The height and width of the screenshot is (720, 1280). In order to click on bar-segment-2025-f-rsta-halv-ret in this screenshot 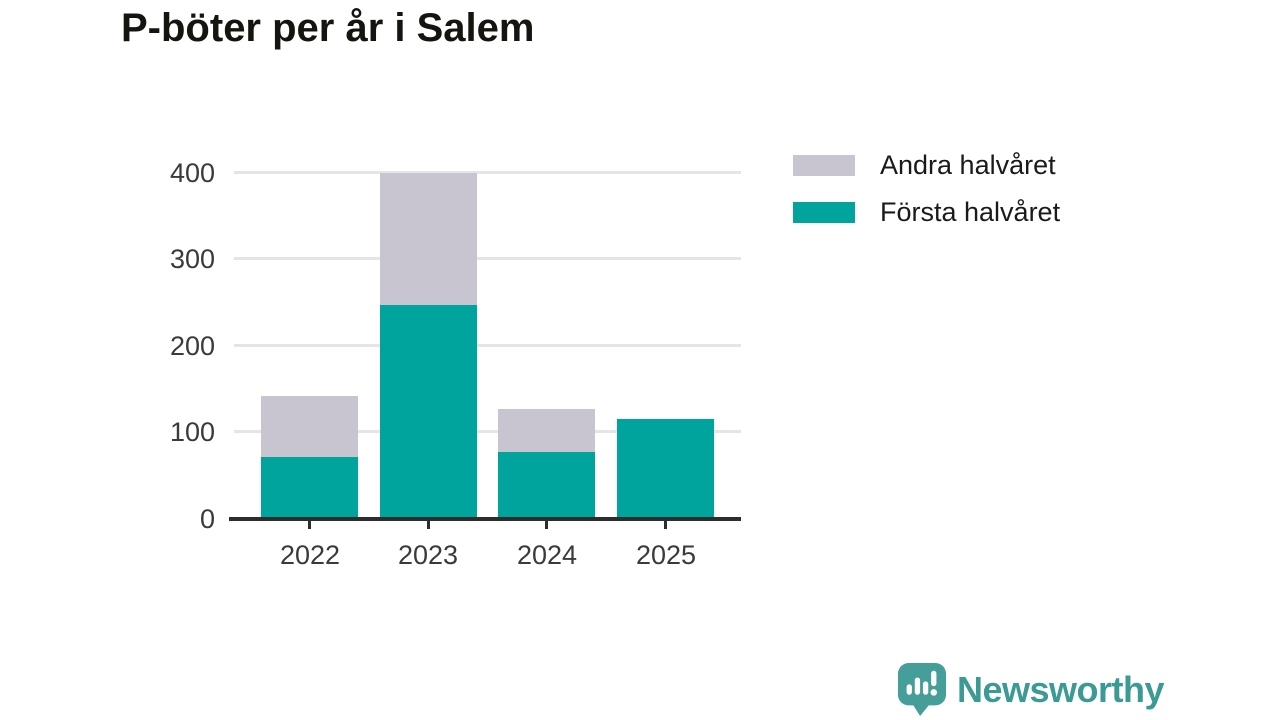, I will do `click(665, 469)`.